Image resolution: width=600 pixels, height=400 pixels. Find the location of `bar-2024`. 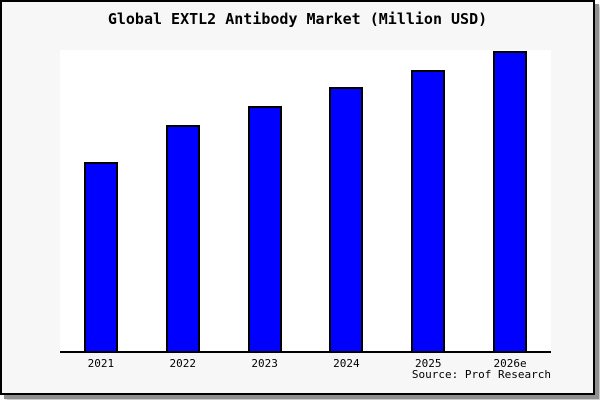

bar-2024 is located at coordinates (346, 219).